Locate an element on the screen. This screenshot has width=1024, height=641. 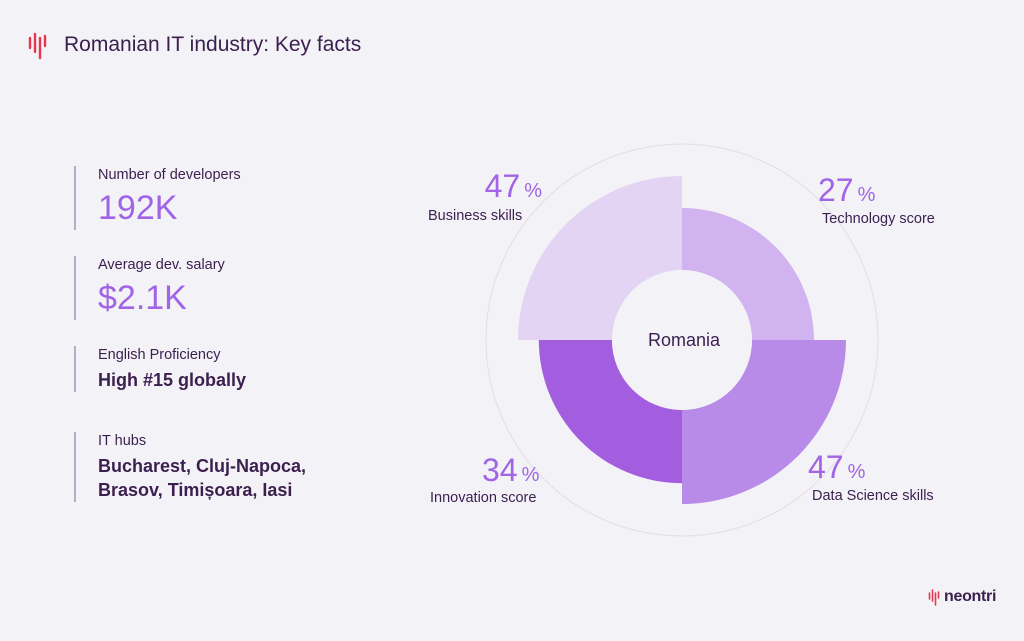
stat-technology-label: Technology score is located at coordinates (878, 219).